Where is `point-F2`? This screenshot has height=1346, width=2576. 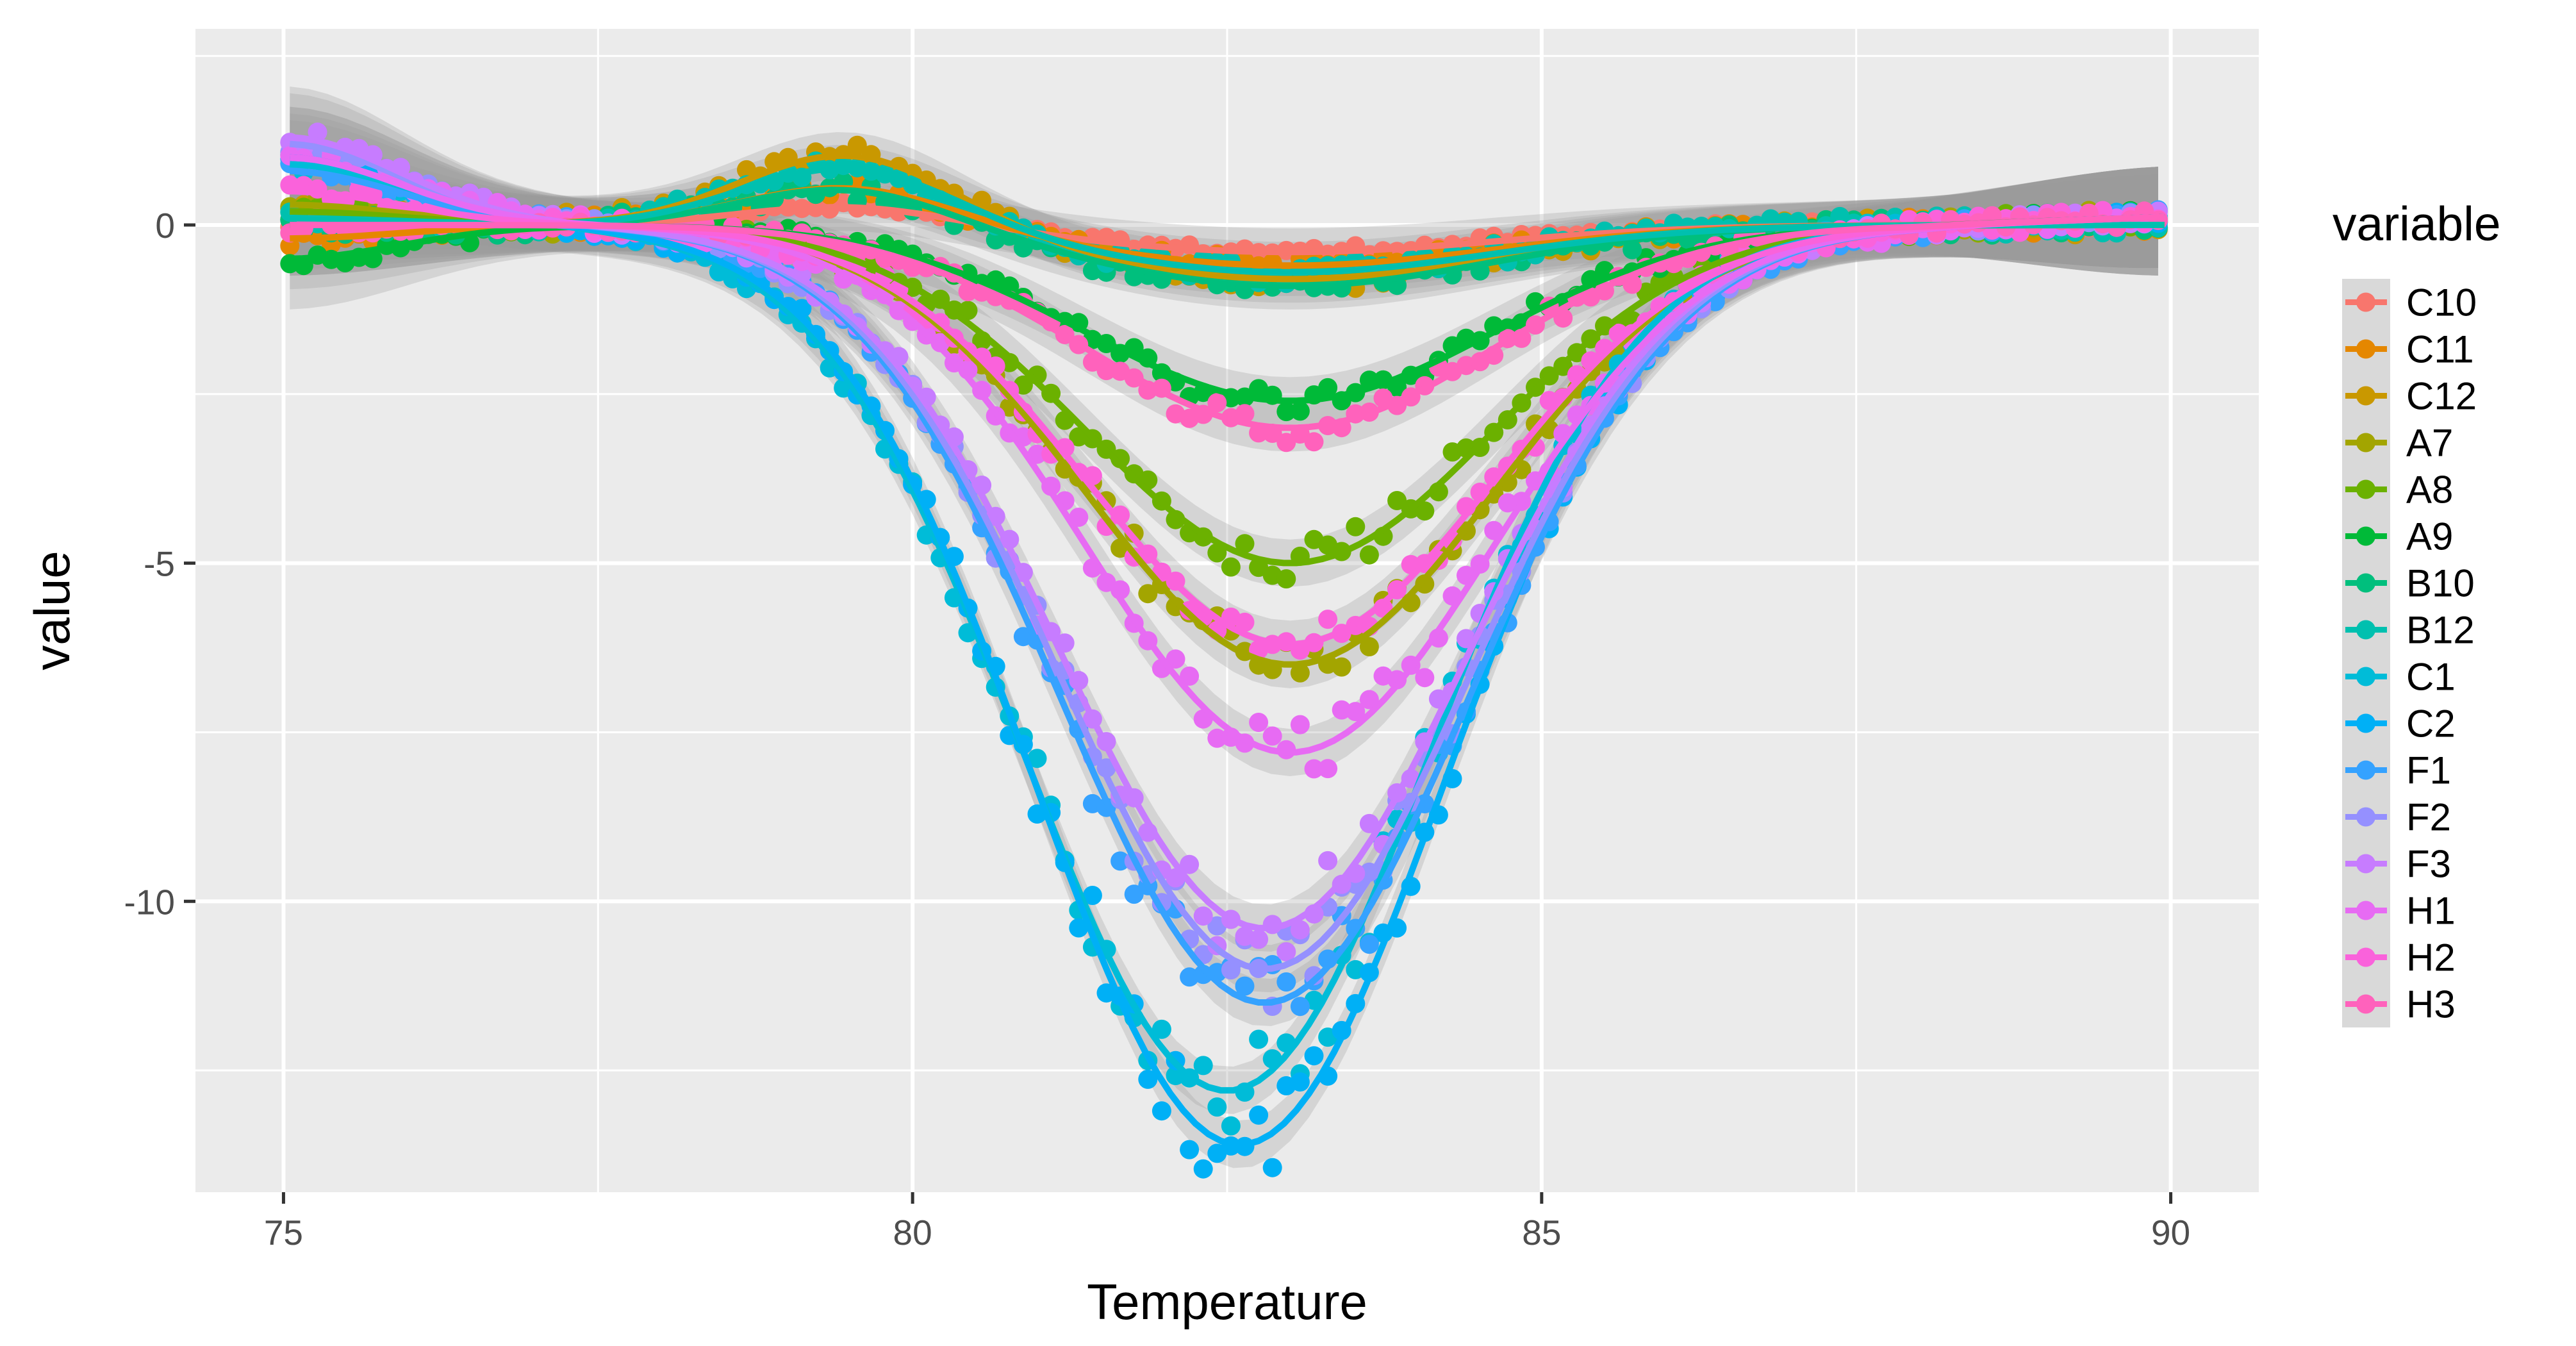
point-F2 is located at coordinates (1231, 970).